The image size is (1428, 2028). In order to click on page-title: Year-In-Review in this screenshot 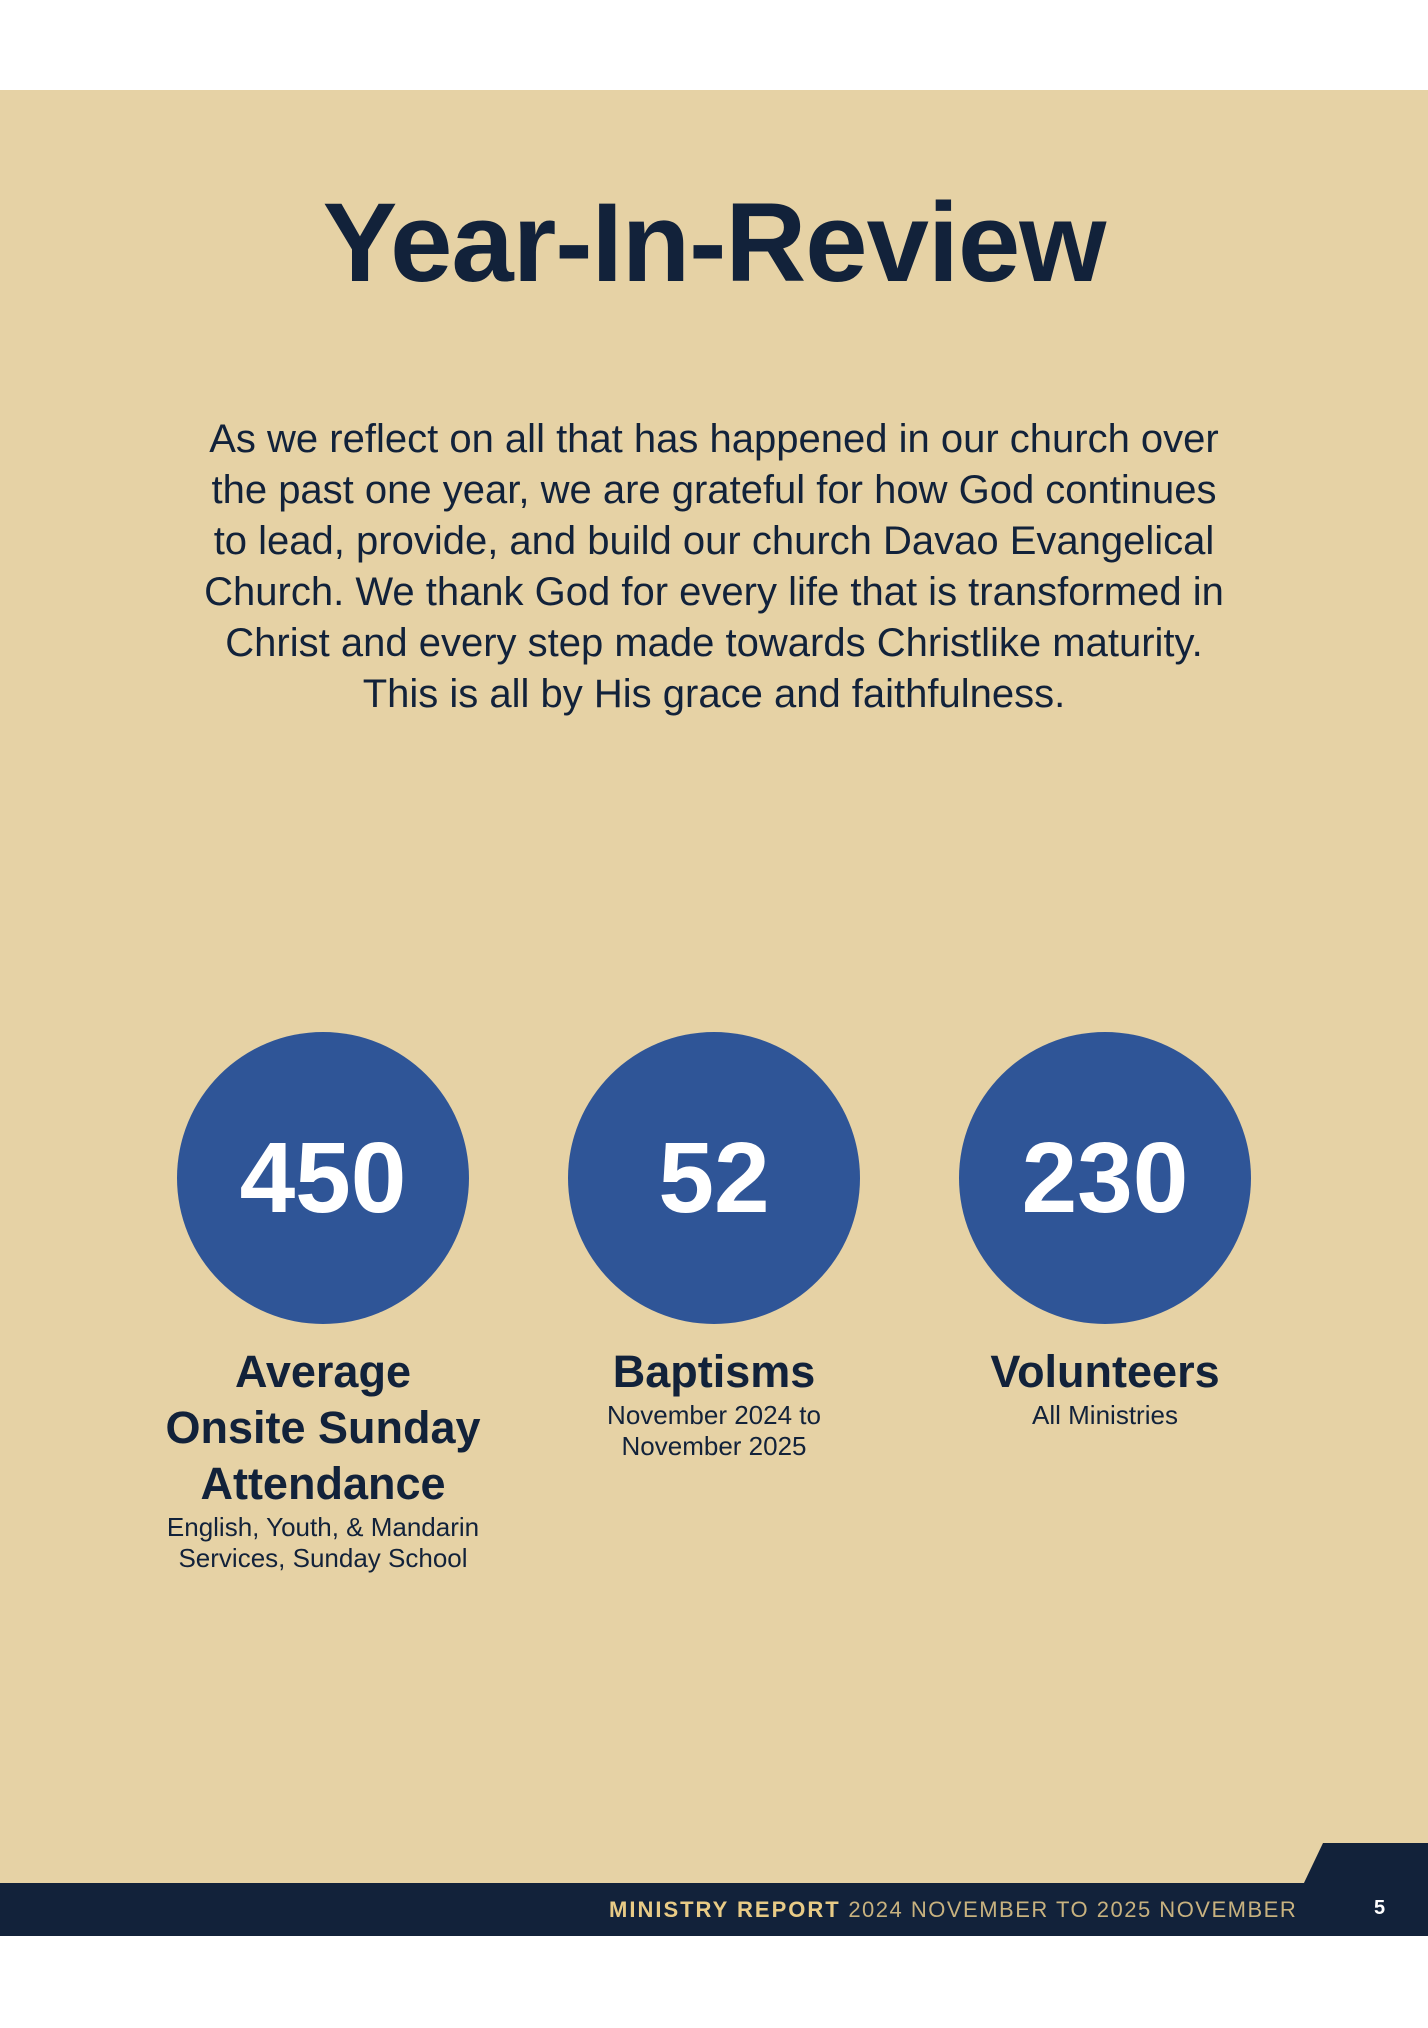, I will do `click(714, 242)`.